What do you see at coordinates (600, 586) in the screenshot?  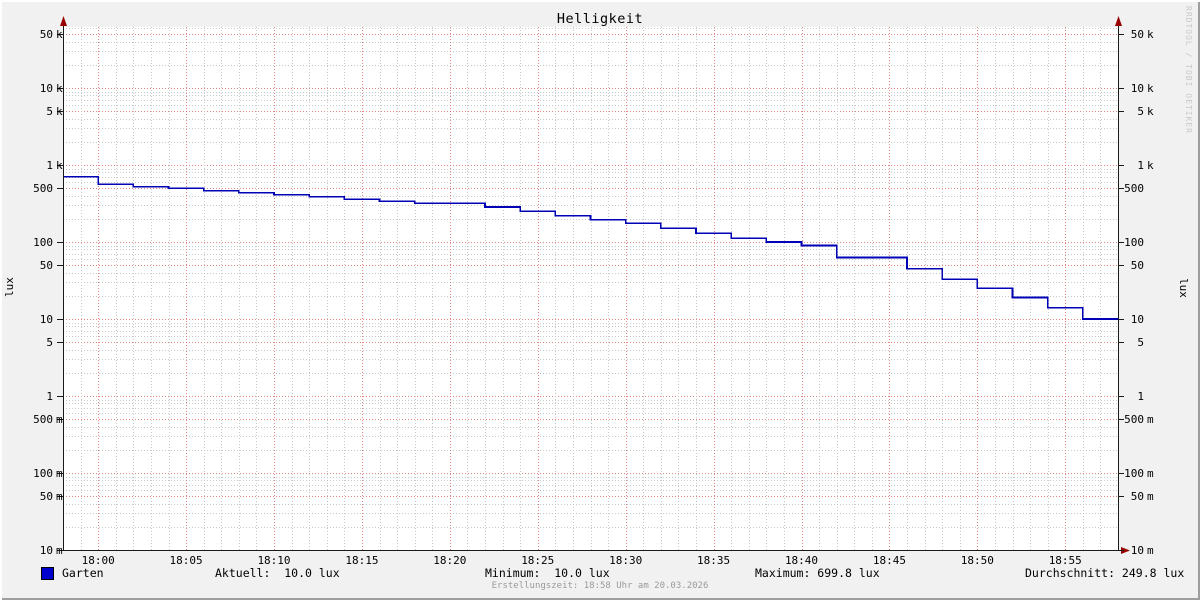 I see `creation-time: Erstellungszeit: 18:58 Uhr am 20.03.2026` at bounding box center [600, 586].